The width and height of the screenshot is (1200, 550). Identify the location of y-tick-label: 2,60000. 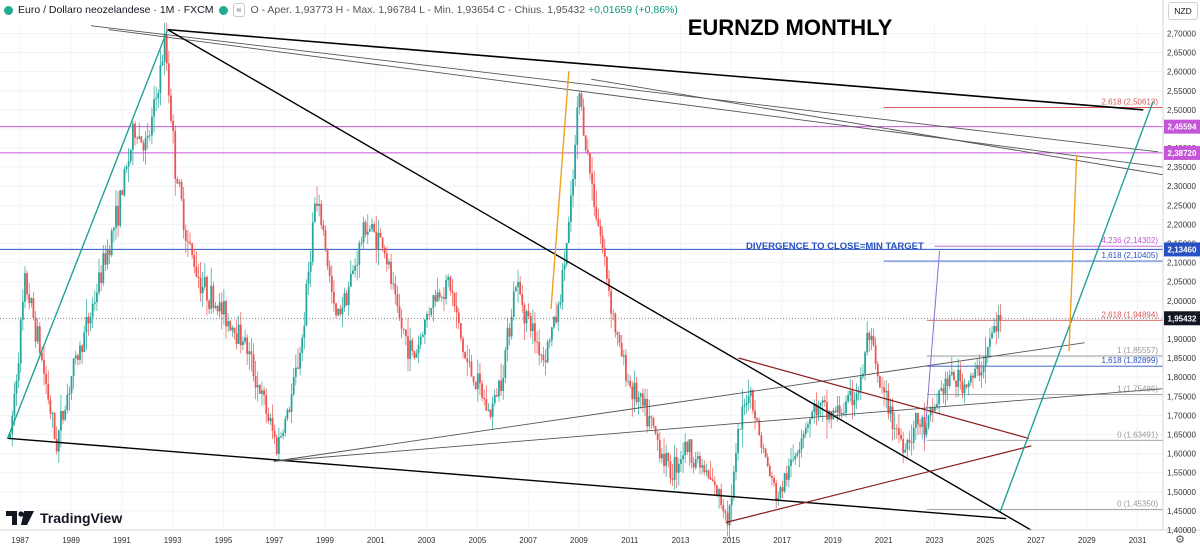
(1181, 72).